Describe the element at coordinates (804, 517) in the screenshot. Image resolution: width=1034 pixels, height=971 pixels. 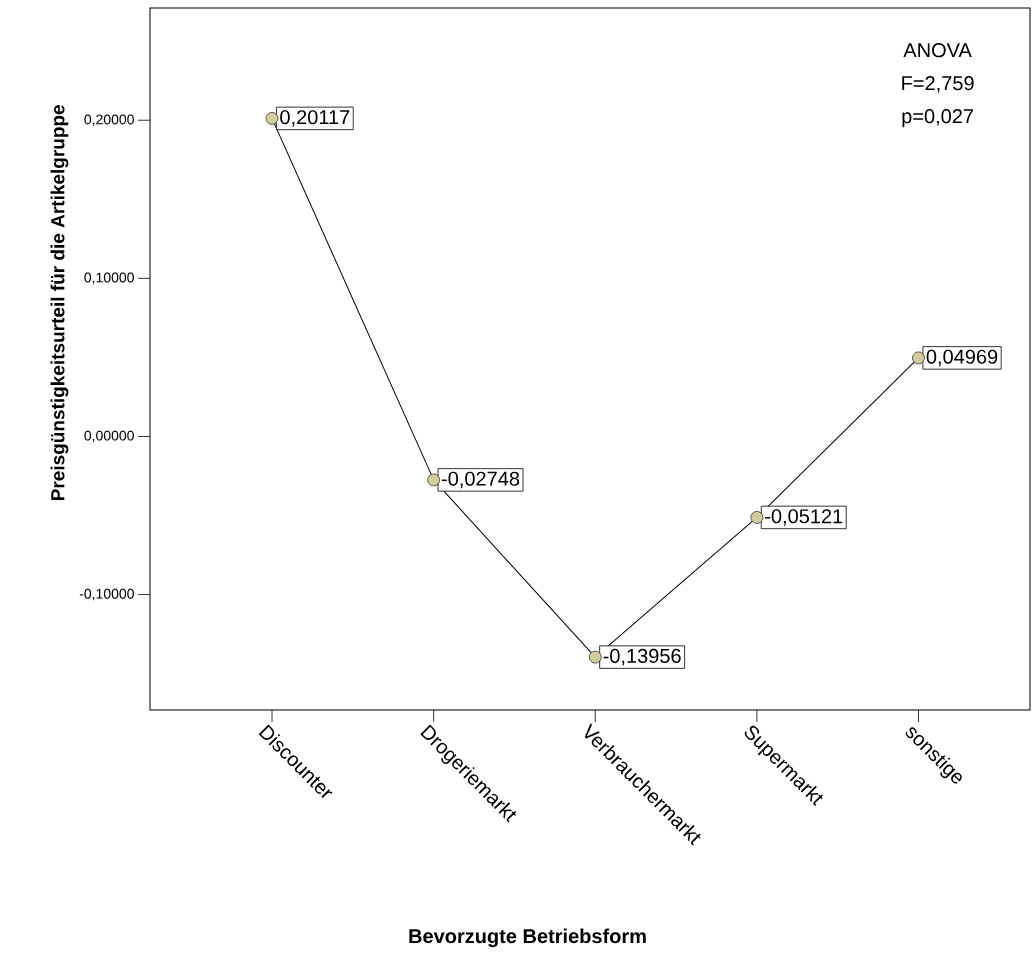
I see `data-label: -0,05121` at that location.